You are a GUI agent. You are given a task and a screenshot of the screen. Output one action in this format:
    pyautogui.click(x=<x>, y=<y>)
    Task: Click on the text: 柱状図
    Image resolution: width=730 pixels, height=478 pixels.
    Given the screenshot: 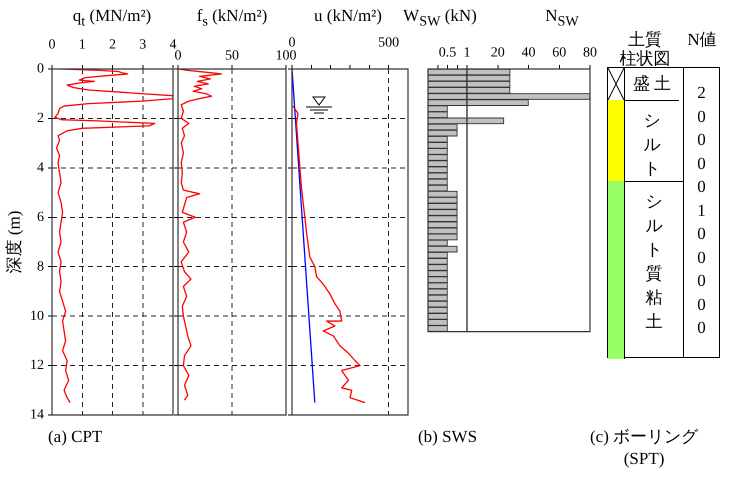 What is the action you would take?
    pyautogui.click(x=645, y=58)
    